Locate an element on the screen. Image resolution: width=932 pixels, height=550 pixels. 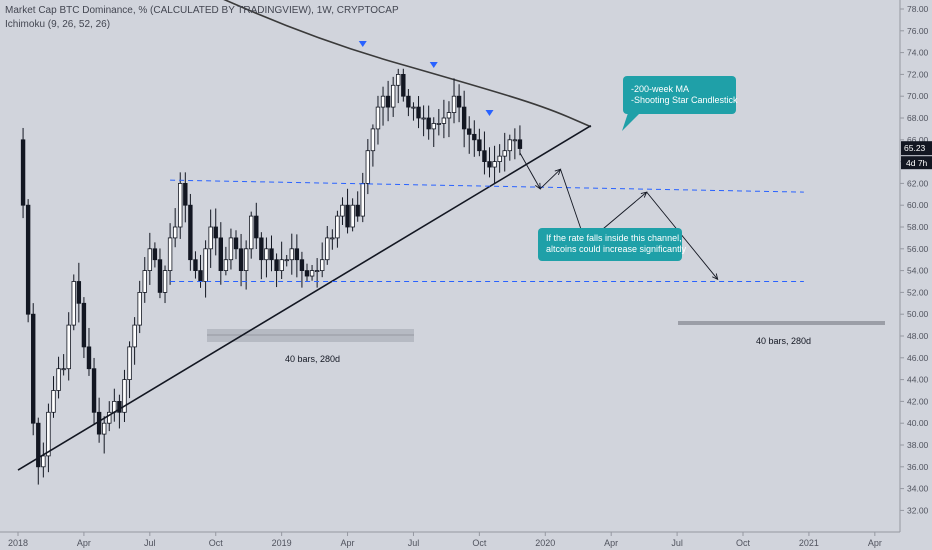
countdown-label: 4d 7h is located at coordinates (917, 163).